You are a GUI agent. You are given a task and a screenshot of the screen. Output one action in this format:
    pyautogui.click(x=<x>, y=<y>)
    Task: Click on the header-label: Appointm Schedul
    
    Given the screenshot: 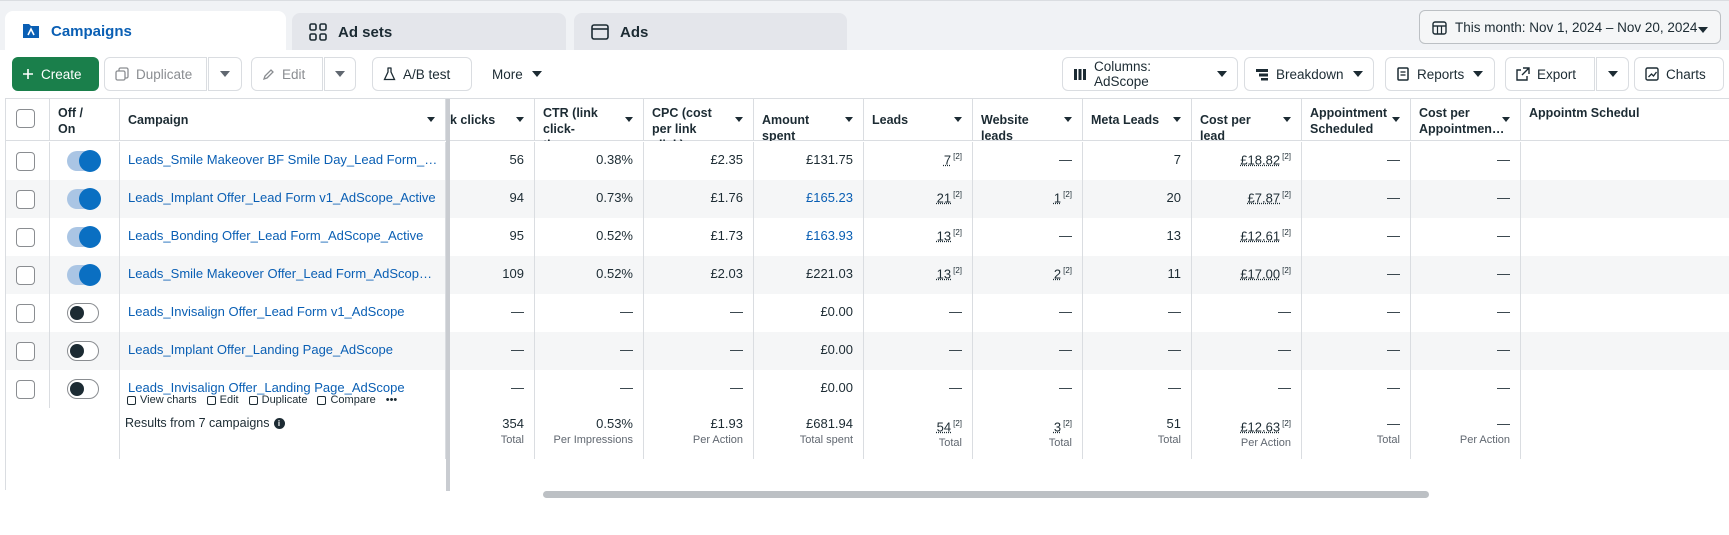 What is the action you would take?
    pyautogui.click(x=1584, y=113)
    